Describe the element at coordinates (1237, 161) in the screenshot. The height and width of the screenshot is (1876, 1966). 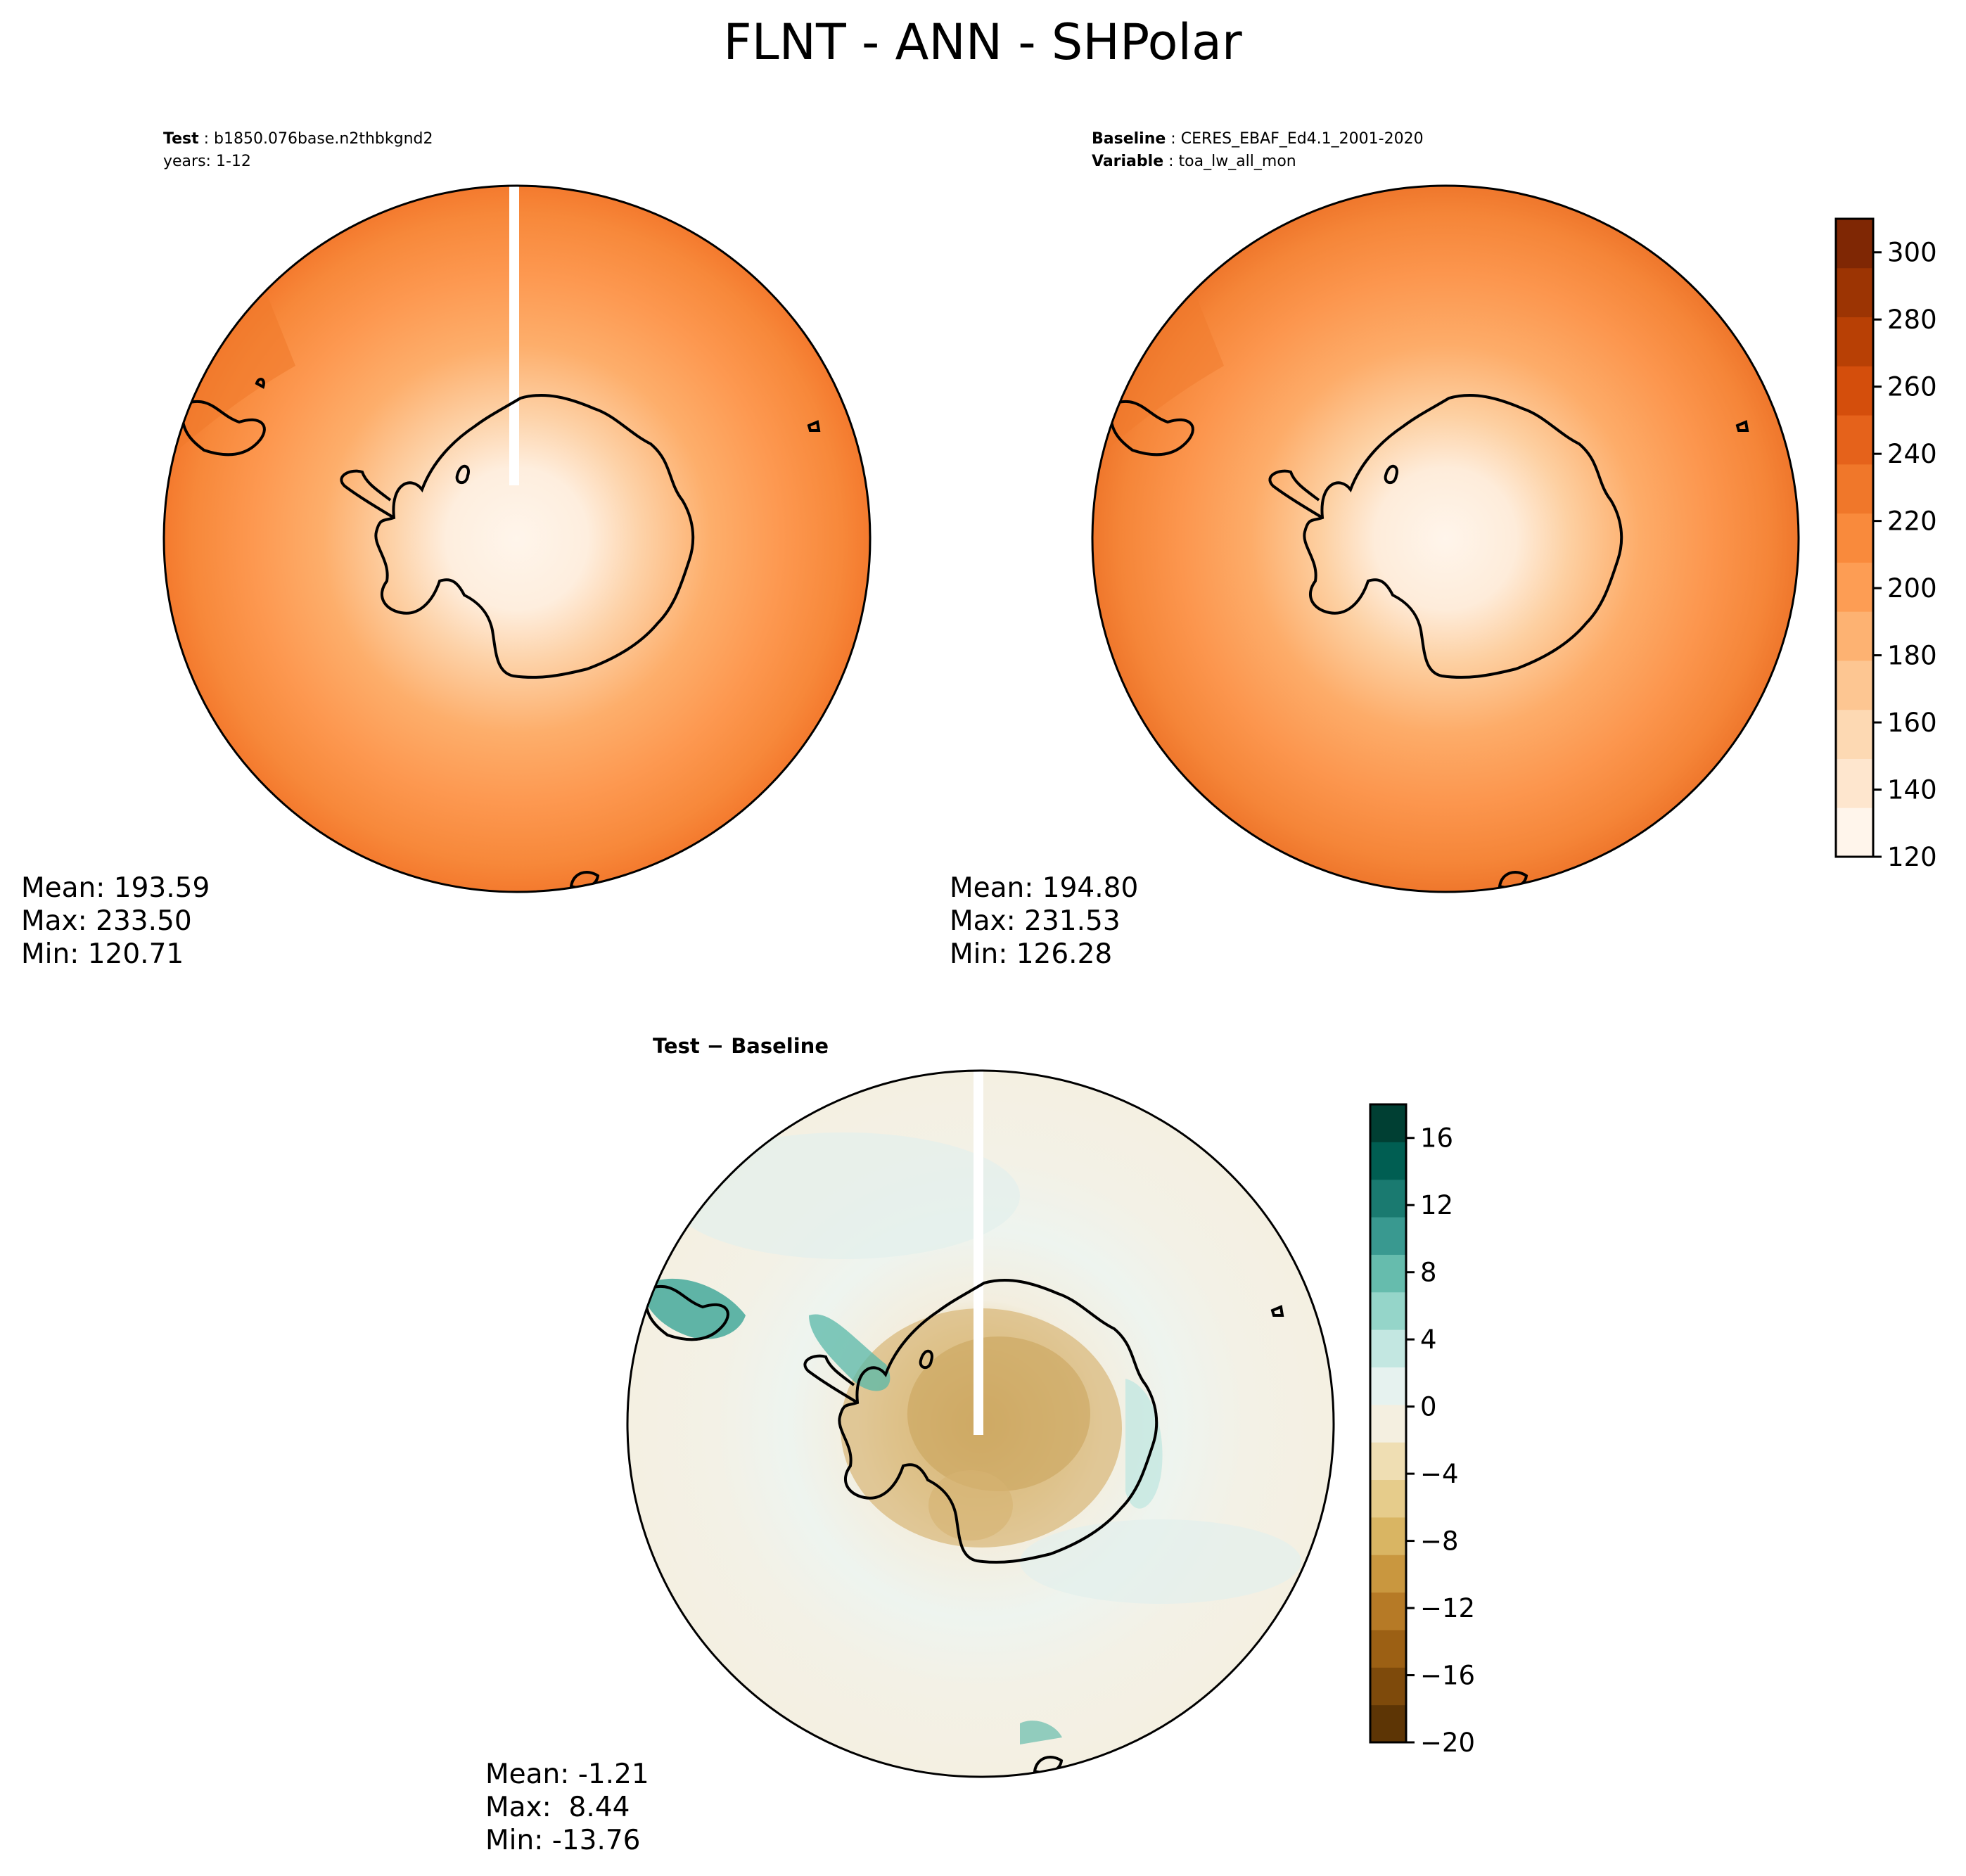
I see `baseline-variable-value: toa_lw_all_mon` at that location.